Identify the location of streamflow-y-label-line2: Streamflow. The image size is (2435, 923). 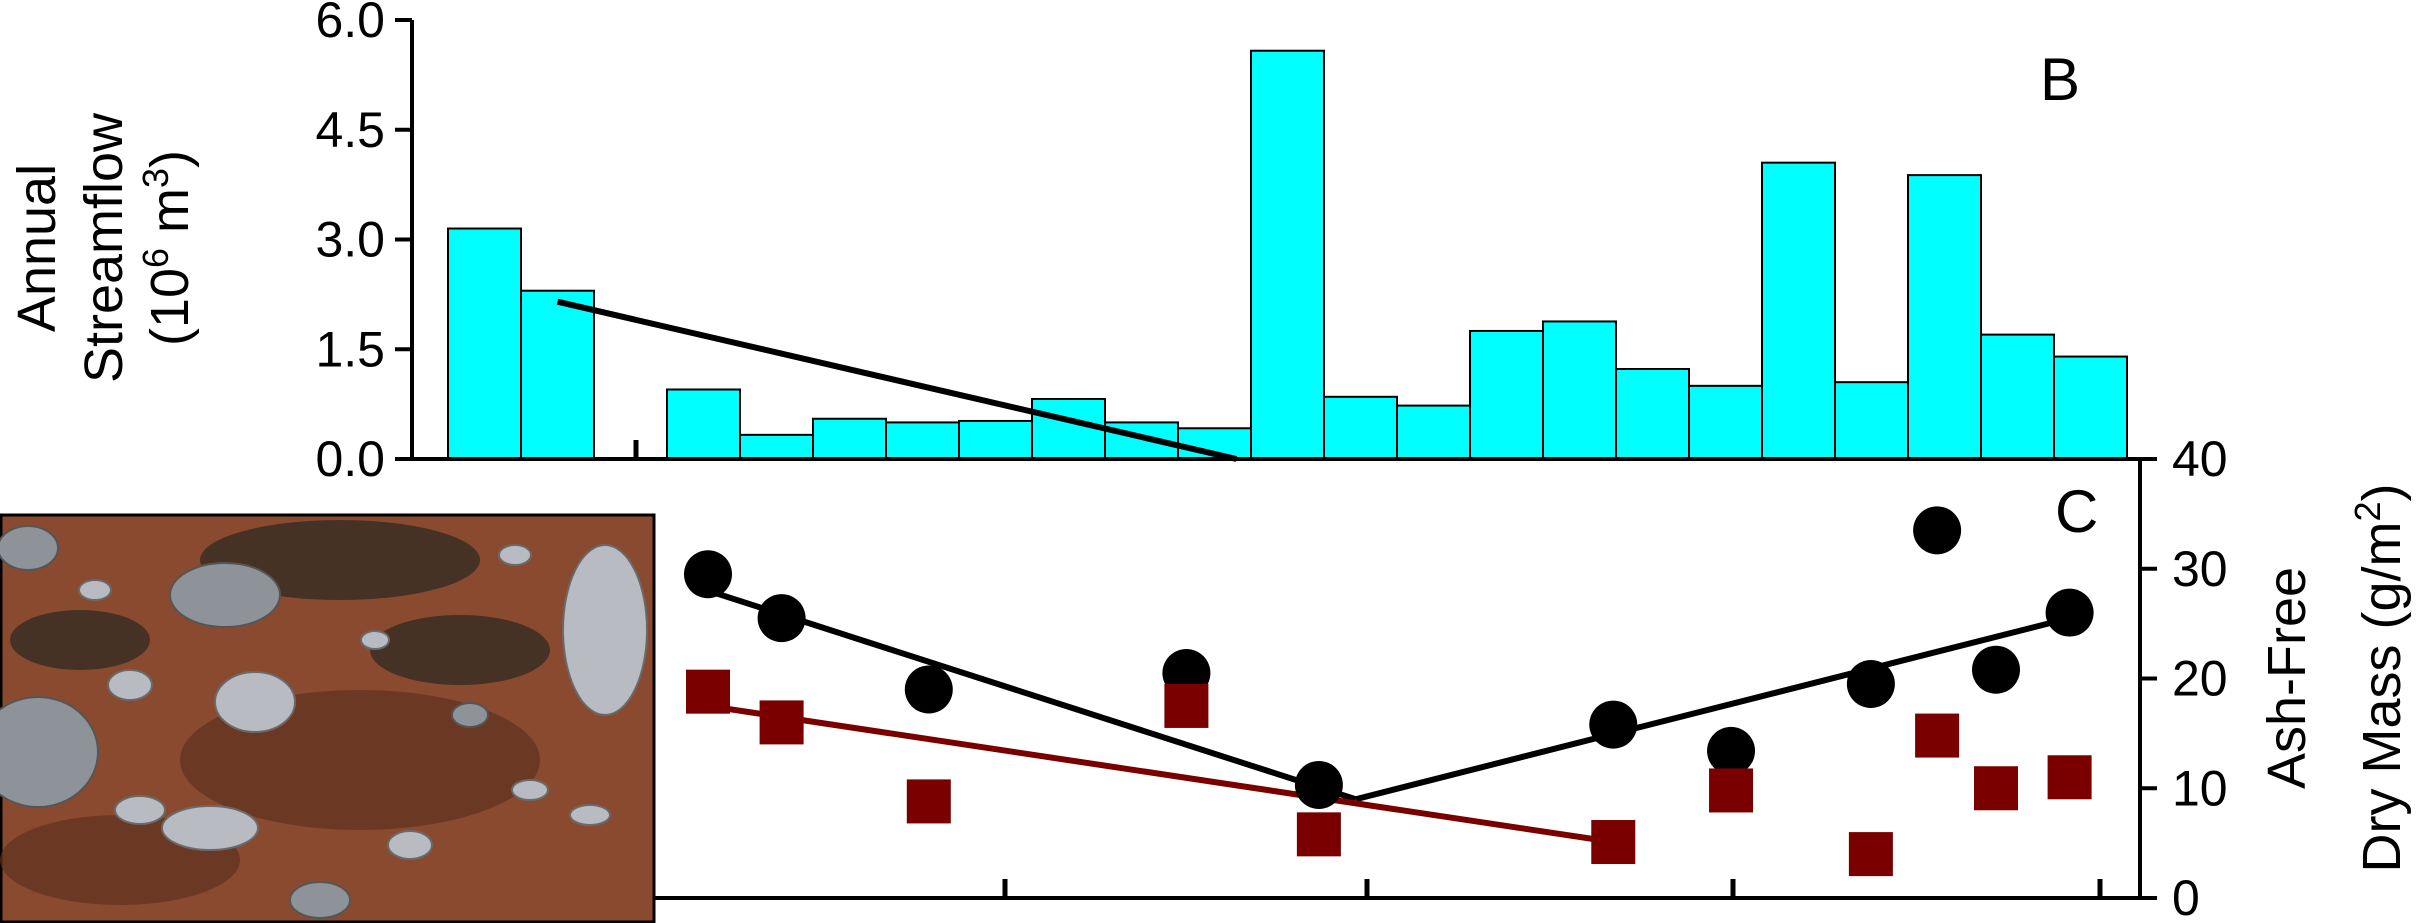
(104, 247).